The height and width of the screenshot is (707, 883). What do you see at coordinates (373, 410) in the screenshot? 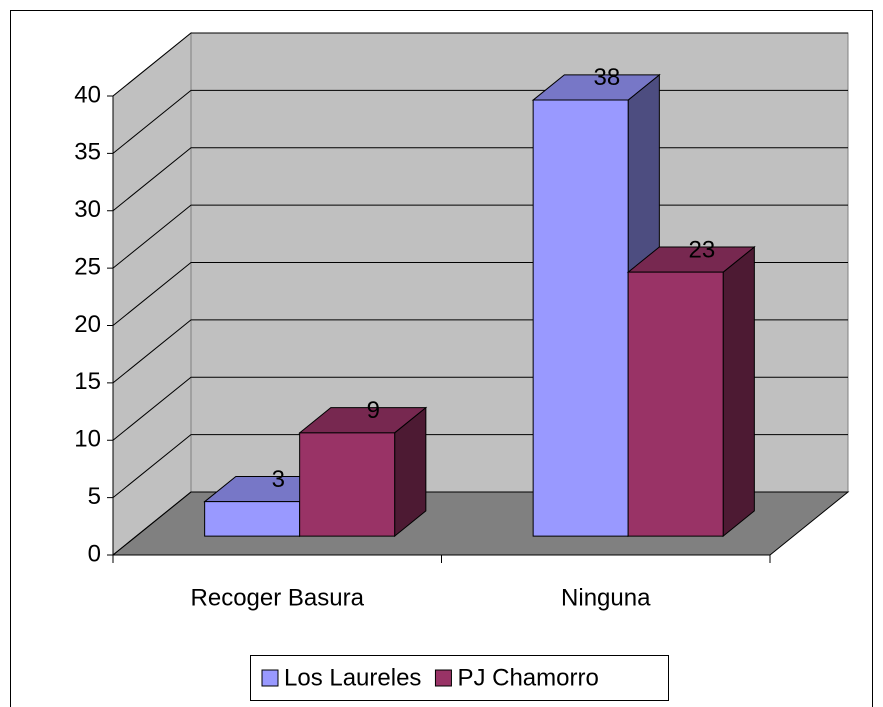
I see `data-label: 9` at bounding box center [373, 410].